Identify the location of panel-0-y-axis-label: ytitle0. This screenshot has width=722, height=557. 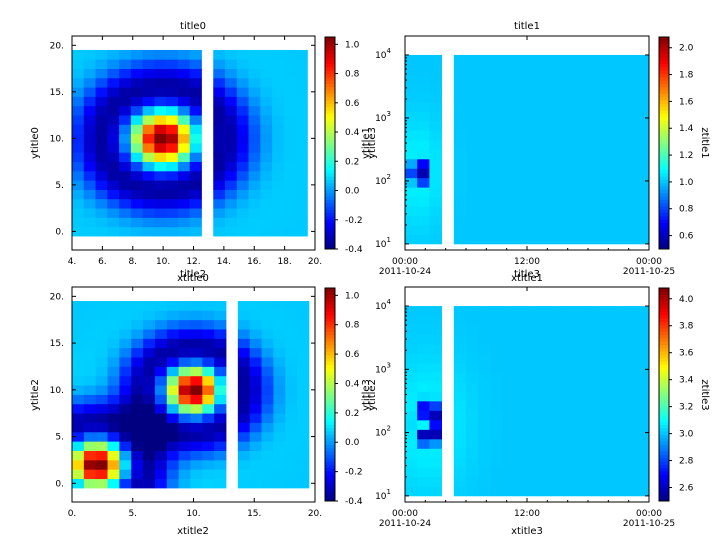
(35, 143).